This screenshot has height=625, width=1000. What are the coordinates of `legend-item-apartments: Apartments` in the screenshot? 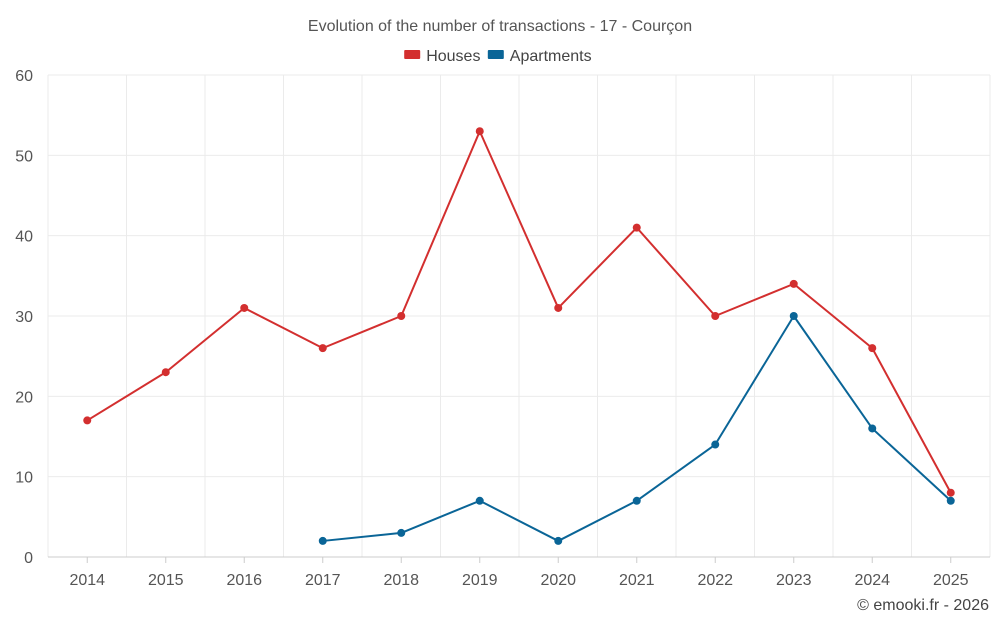 It's located at (539, 56).